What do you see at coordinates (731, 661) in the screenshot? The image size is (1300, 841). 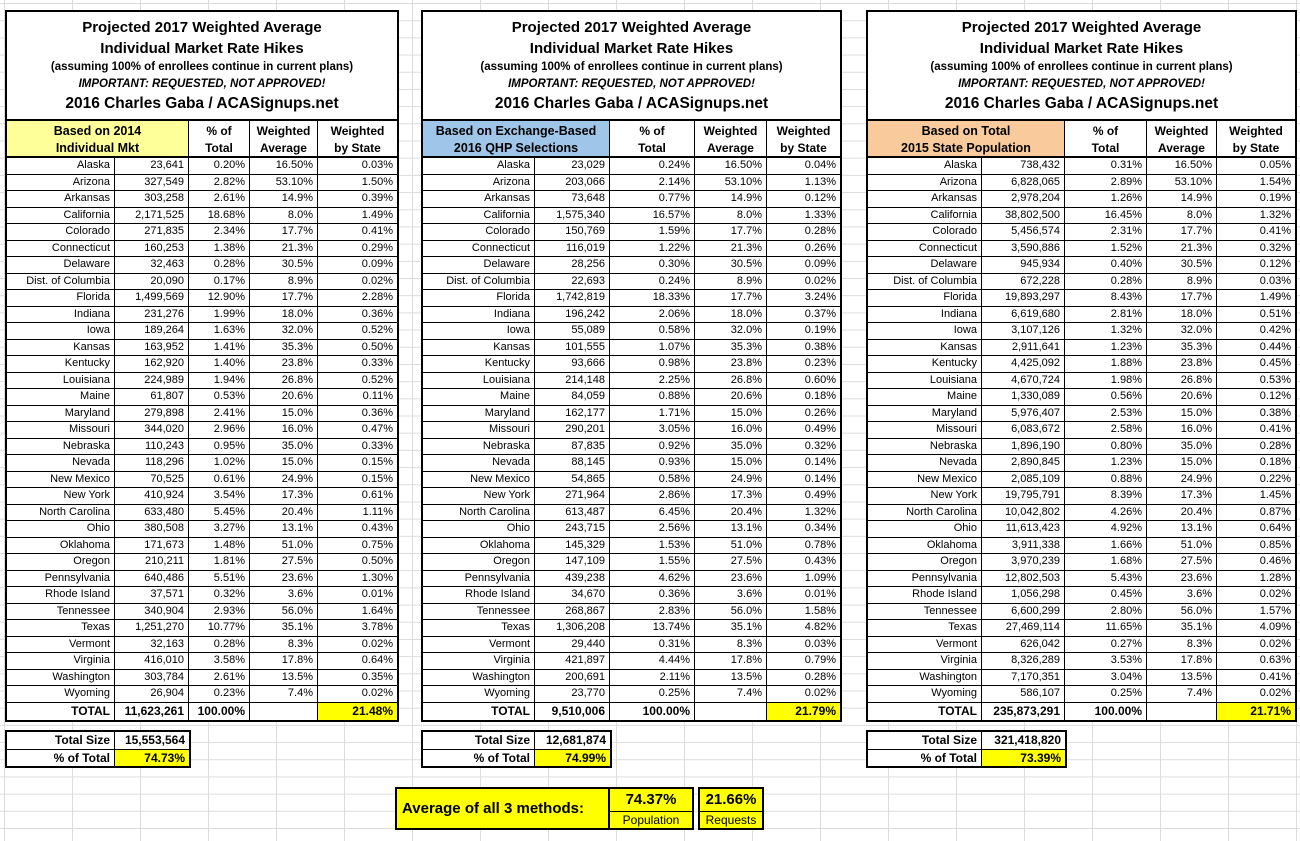 I see `weighted-average-cell: 17.8%` at bounding box center [731, 661].